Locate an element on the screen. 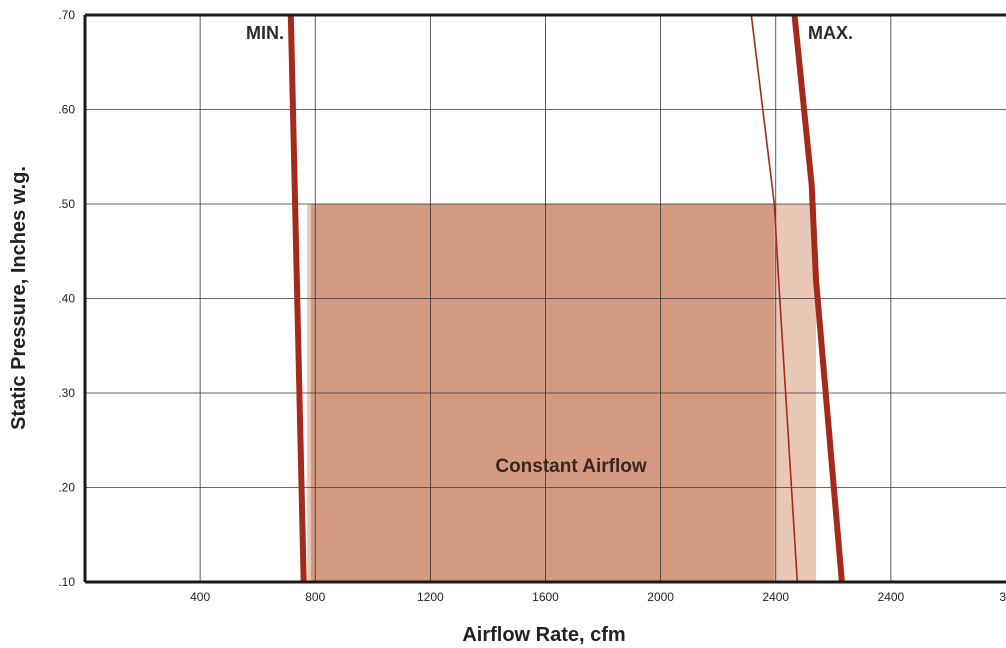 The height and width of the screenshot is (648, 1006). x-tick-label: 1600 is located at coordinates (545, 597).